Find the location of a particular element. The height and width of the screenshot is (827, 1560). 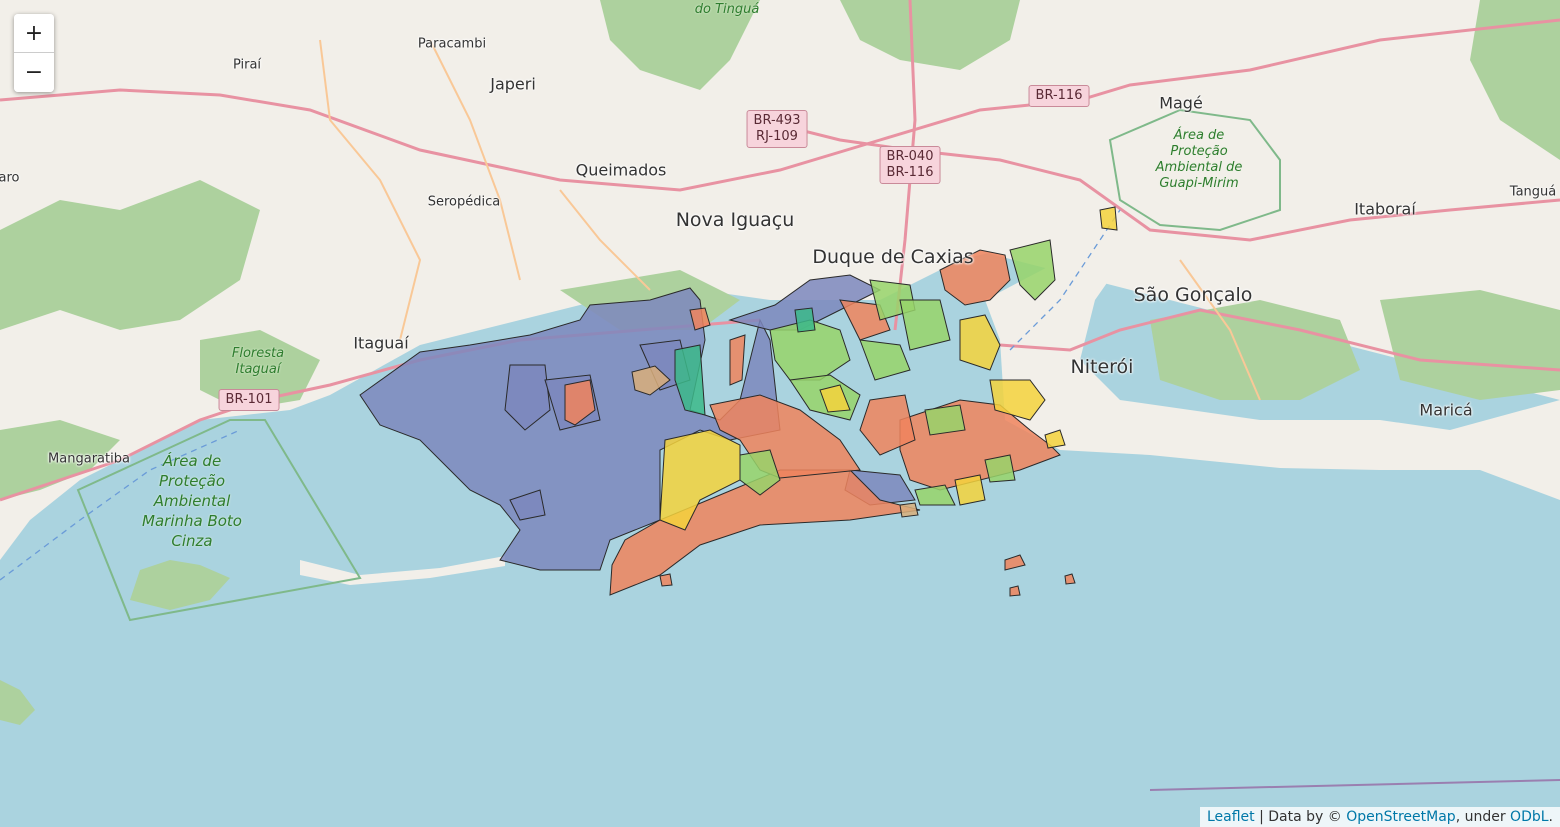

marambaia-sand is located at coordinates (402, 570).